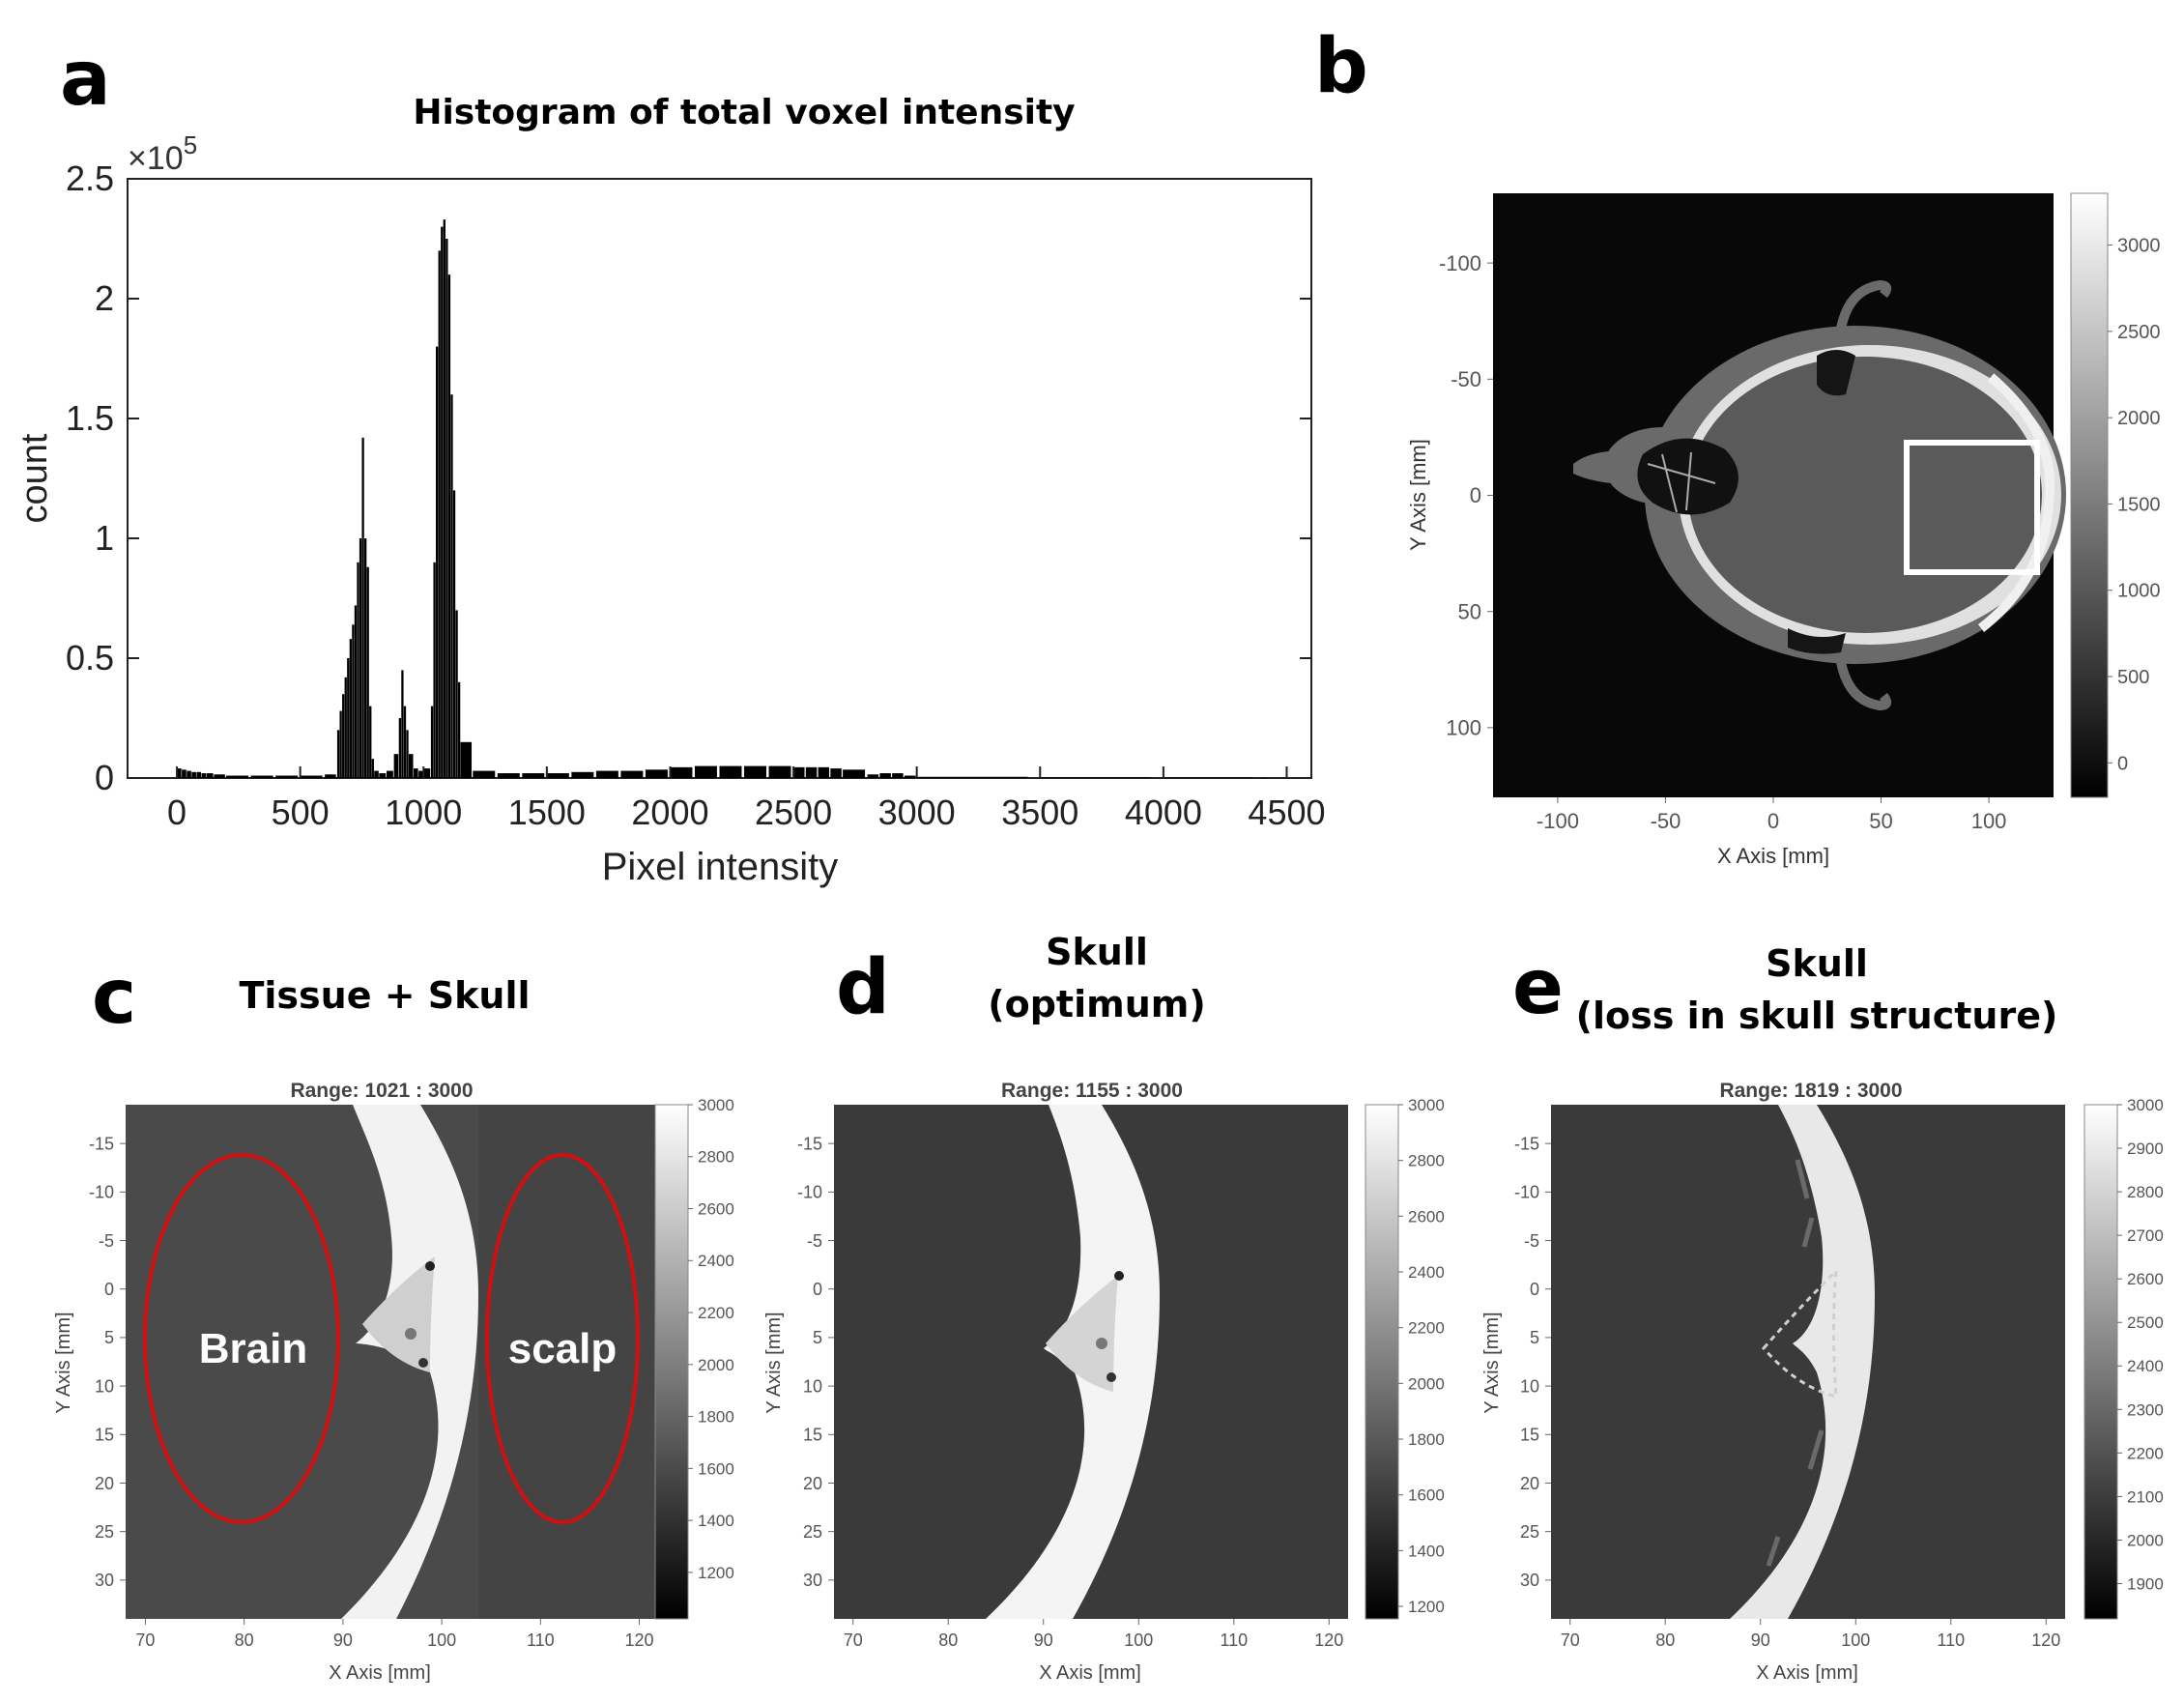 The image size is (2184, 1702). I want to click on brain-label: Brain, so click(253, 1348).